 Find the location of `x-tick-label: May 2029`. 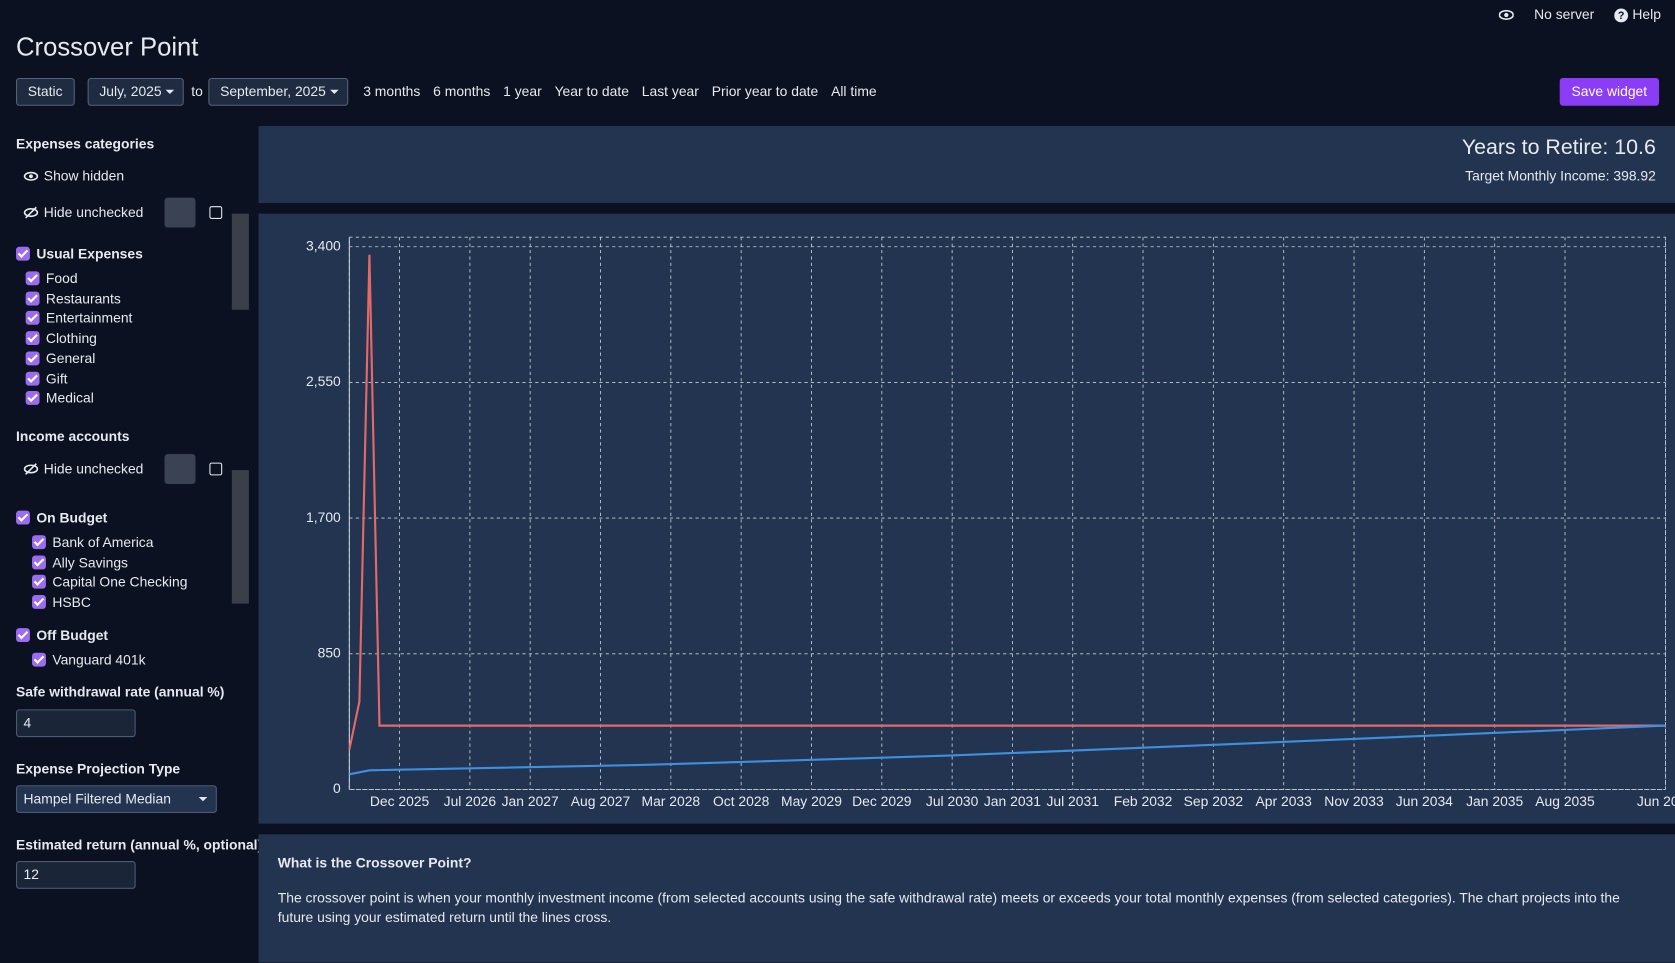

x-tick-label: May 2029 is located at coordinates (811, 801).